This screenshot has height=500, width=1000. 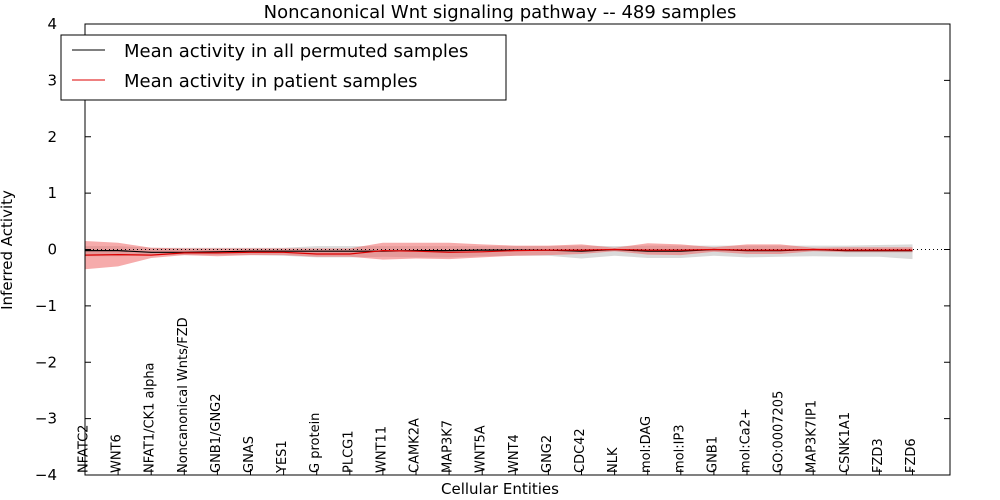 I want to click on x-tick-label: GO:0007205, so click(x=779, y=432).